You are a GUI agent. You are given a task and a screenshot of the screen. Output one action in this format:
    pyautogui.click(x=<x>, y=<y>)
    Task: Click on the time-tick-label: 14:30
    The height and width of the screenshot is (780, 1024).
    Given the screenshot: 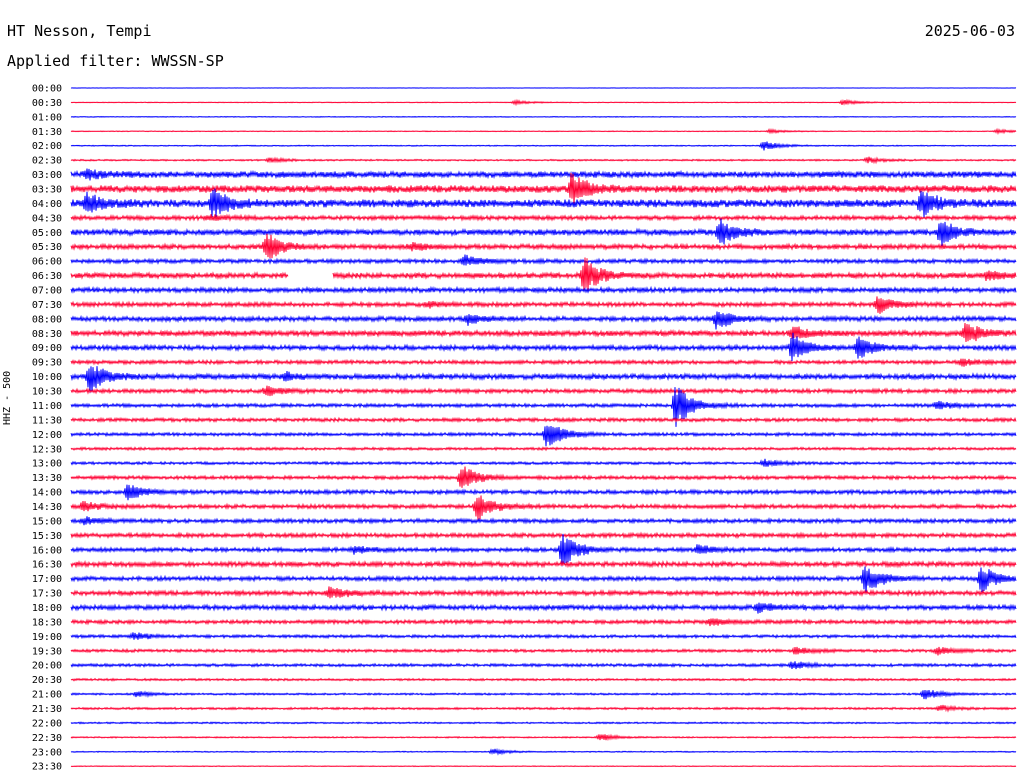 What is the action you would take?
    pyautogui.click(x=47, y=507)
    